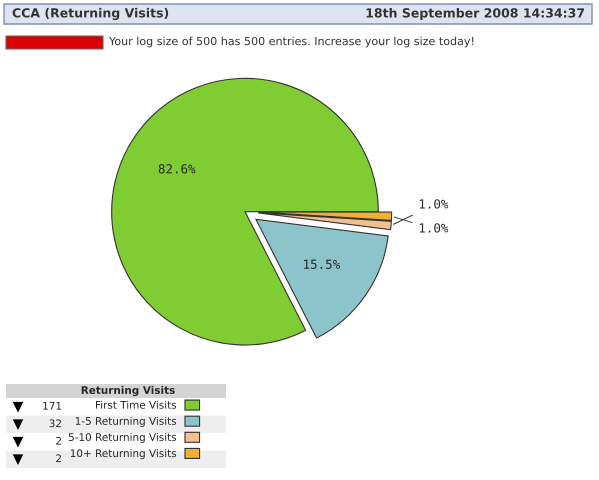  Describe the element at coordinates (55, 423) in the screenshot. I see `text: 32` at that location.